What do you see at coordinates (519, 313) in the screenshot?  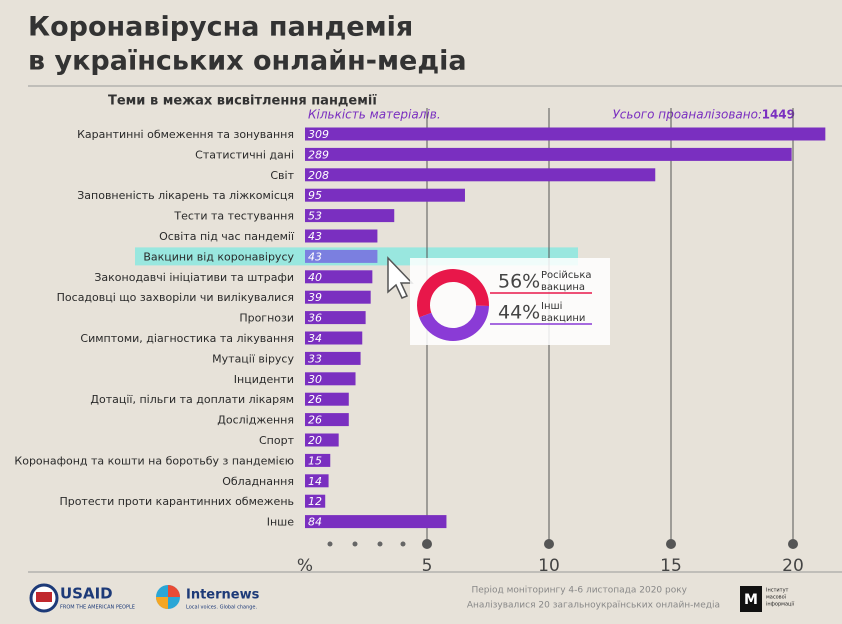 I see `pie-value-label: 44%` at bounding box center [519, 313].